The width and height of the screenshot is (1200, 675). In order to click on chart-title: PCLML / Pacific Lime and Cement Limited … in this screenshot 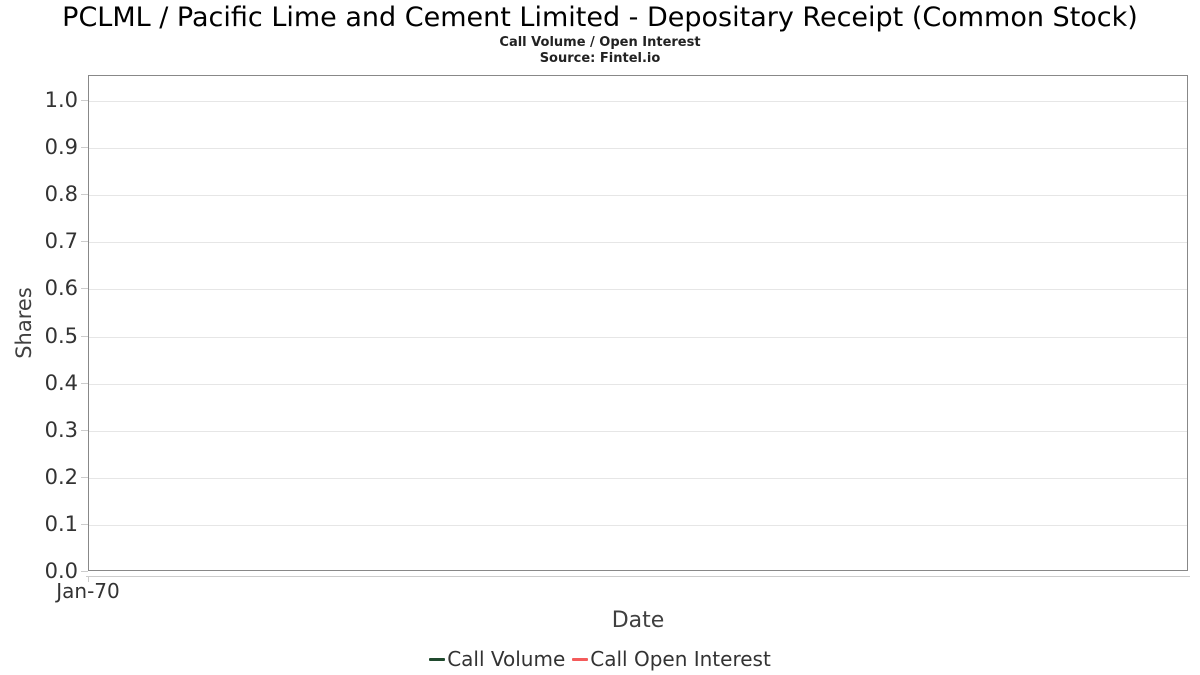, I will do `click(600, 17)`.